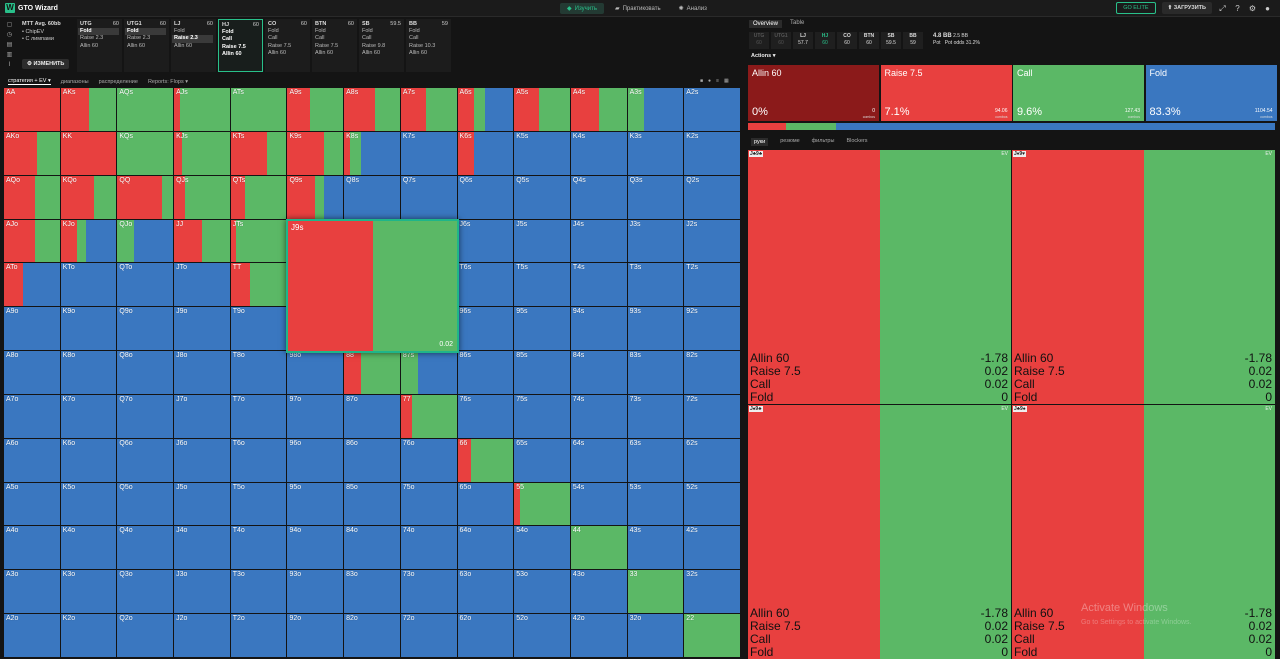 Image resolution: width=1280 pixels, height=659 pixels. What do you see at coordinates (891, 40) in the screenshot?
I see `summary-position-sb: SB 59.5` at bounding box center [891, 40].